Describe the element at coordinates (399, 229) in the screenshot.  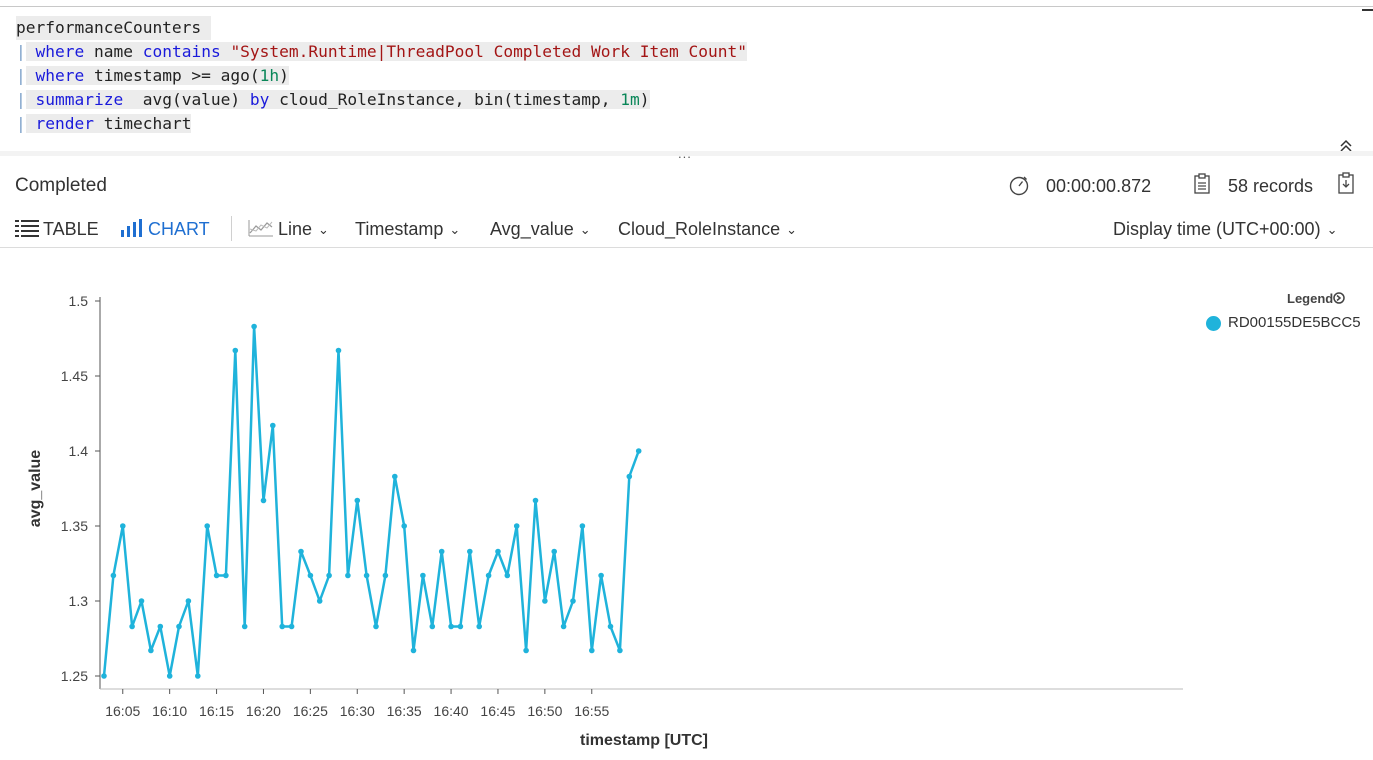
I see `x-axis-label: Timestamp` at that location.